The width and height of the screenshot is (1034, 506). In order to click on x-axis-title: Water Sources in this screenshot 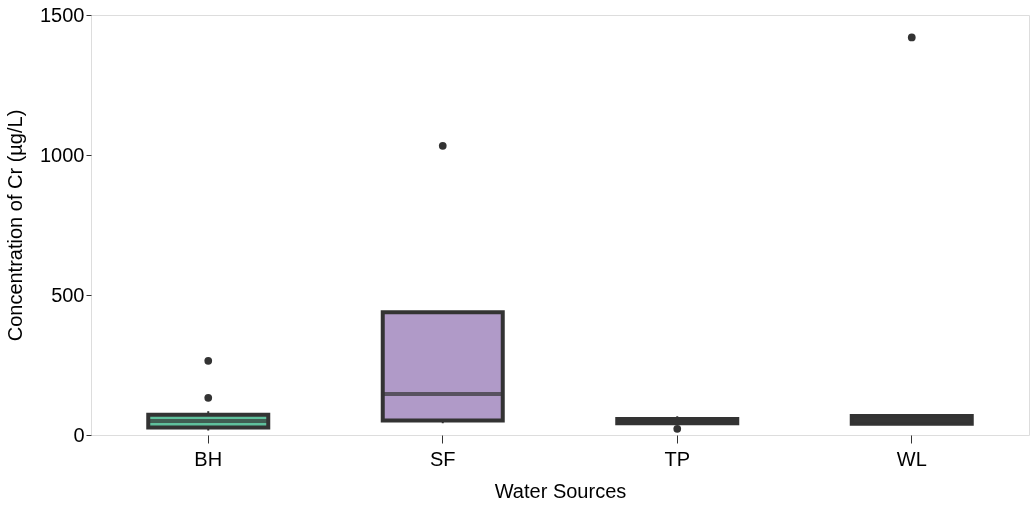, I will do `click(560, 490)`.